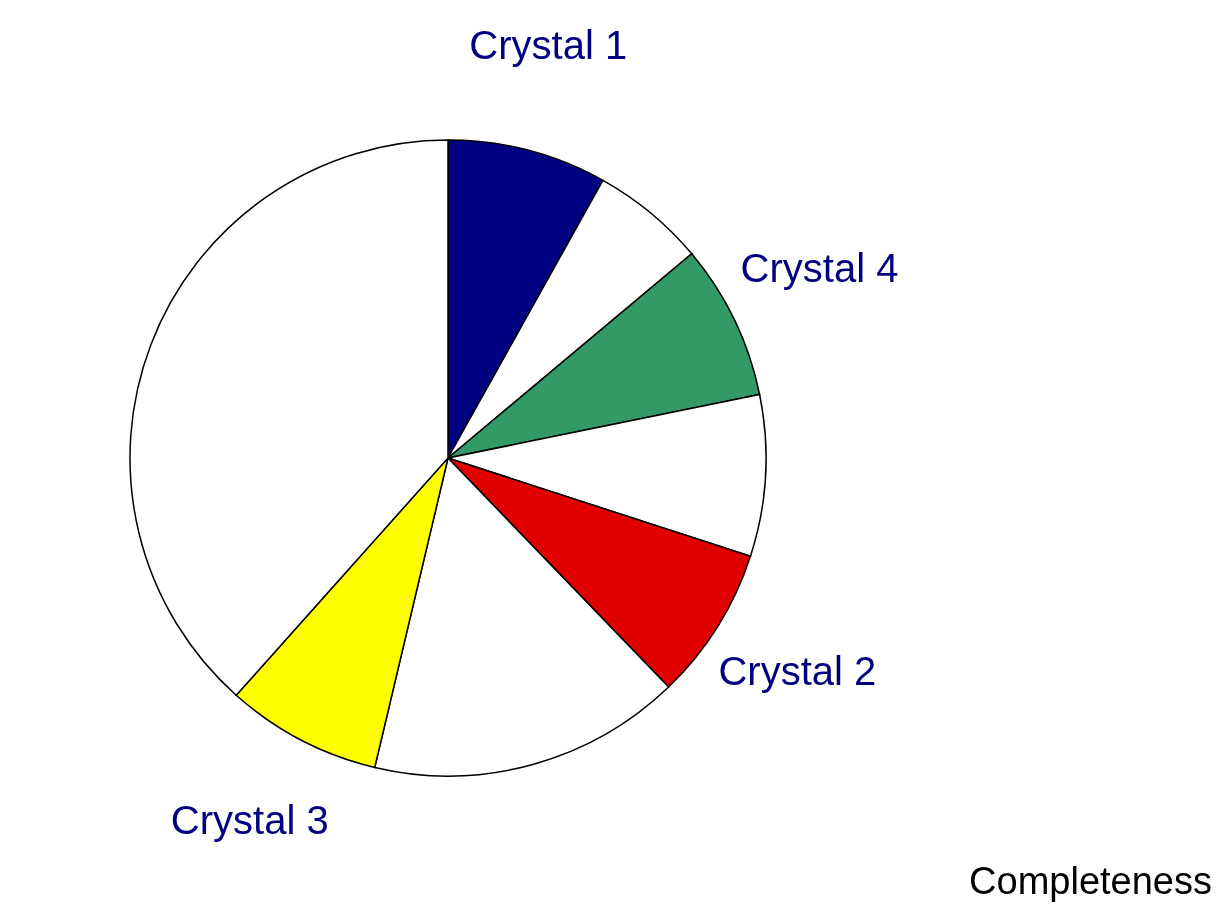  Describe the element at coordinates (1090, 881) in the screenshot. I see `text: Completeness` at that location.